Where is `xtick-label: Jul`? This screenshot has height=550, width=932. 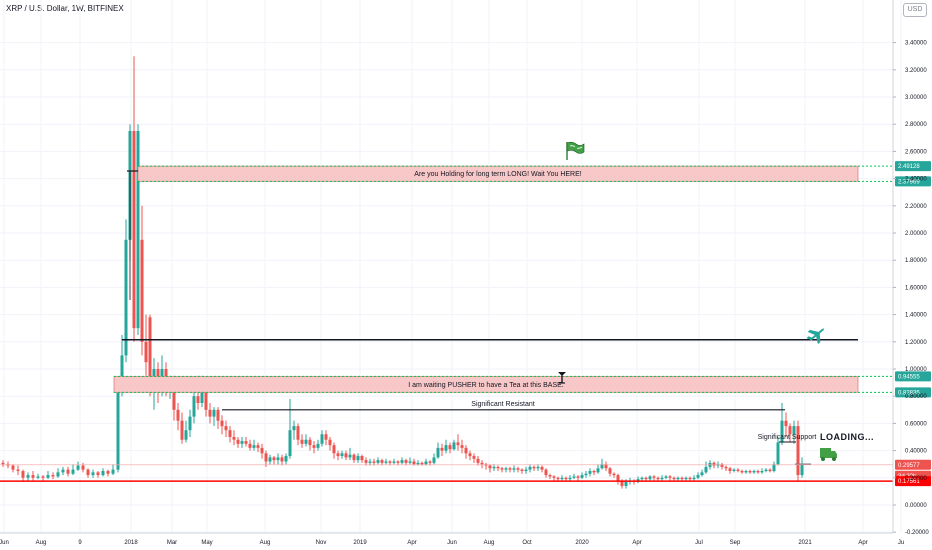
xtick-label: Jul is located at coordinates (699, 543).